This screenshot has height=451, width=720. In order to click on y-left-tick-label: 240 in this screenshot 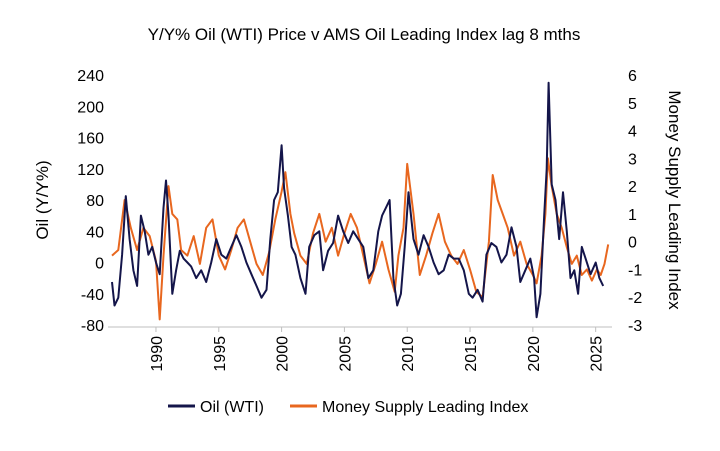, I will do `click(90, 76)`.